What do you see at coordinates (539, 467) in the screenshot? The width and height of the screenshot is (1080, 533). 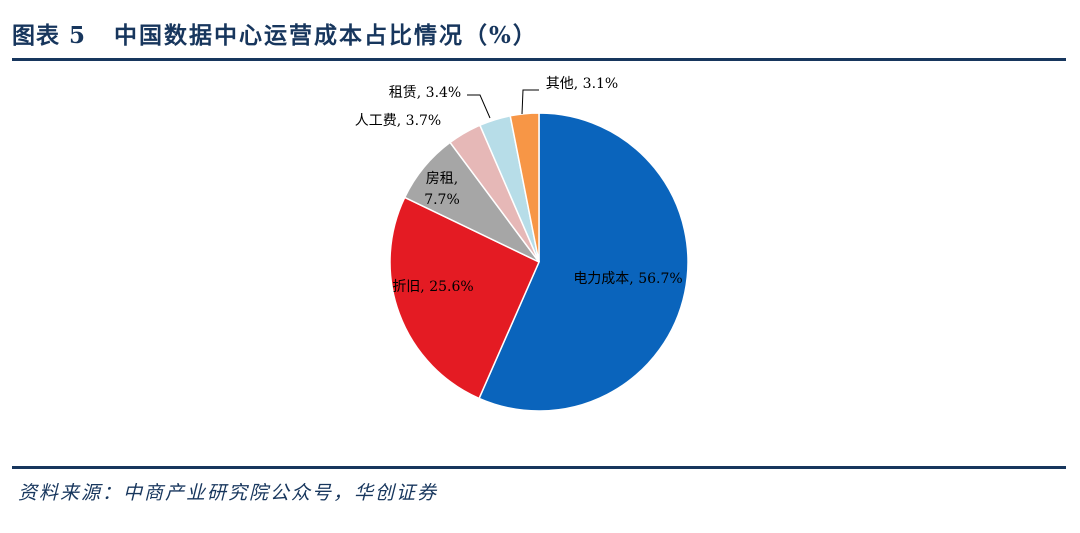 I see `source-divider` at bounding box center [539, 467].